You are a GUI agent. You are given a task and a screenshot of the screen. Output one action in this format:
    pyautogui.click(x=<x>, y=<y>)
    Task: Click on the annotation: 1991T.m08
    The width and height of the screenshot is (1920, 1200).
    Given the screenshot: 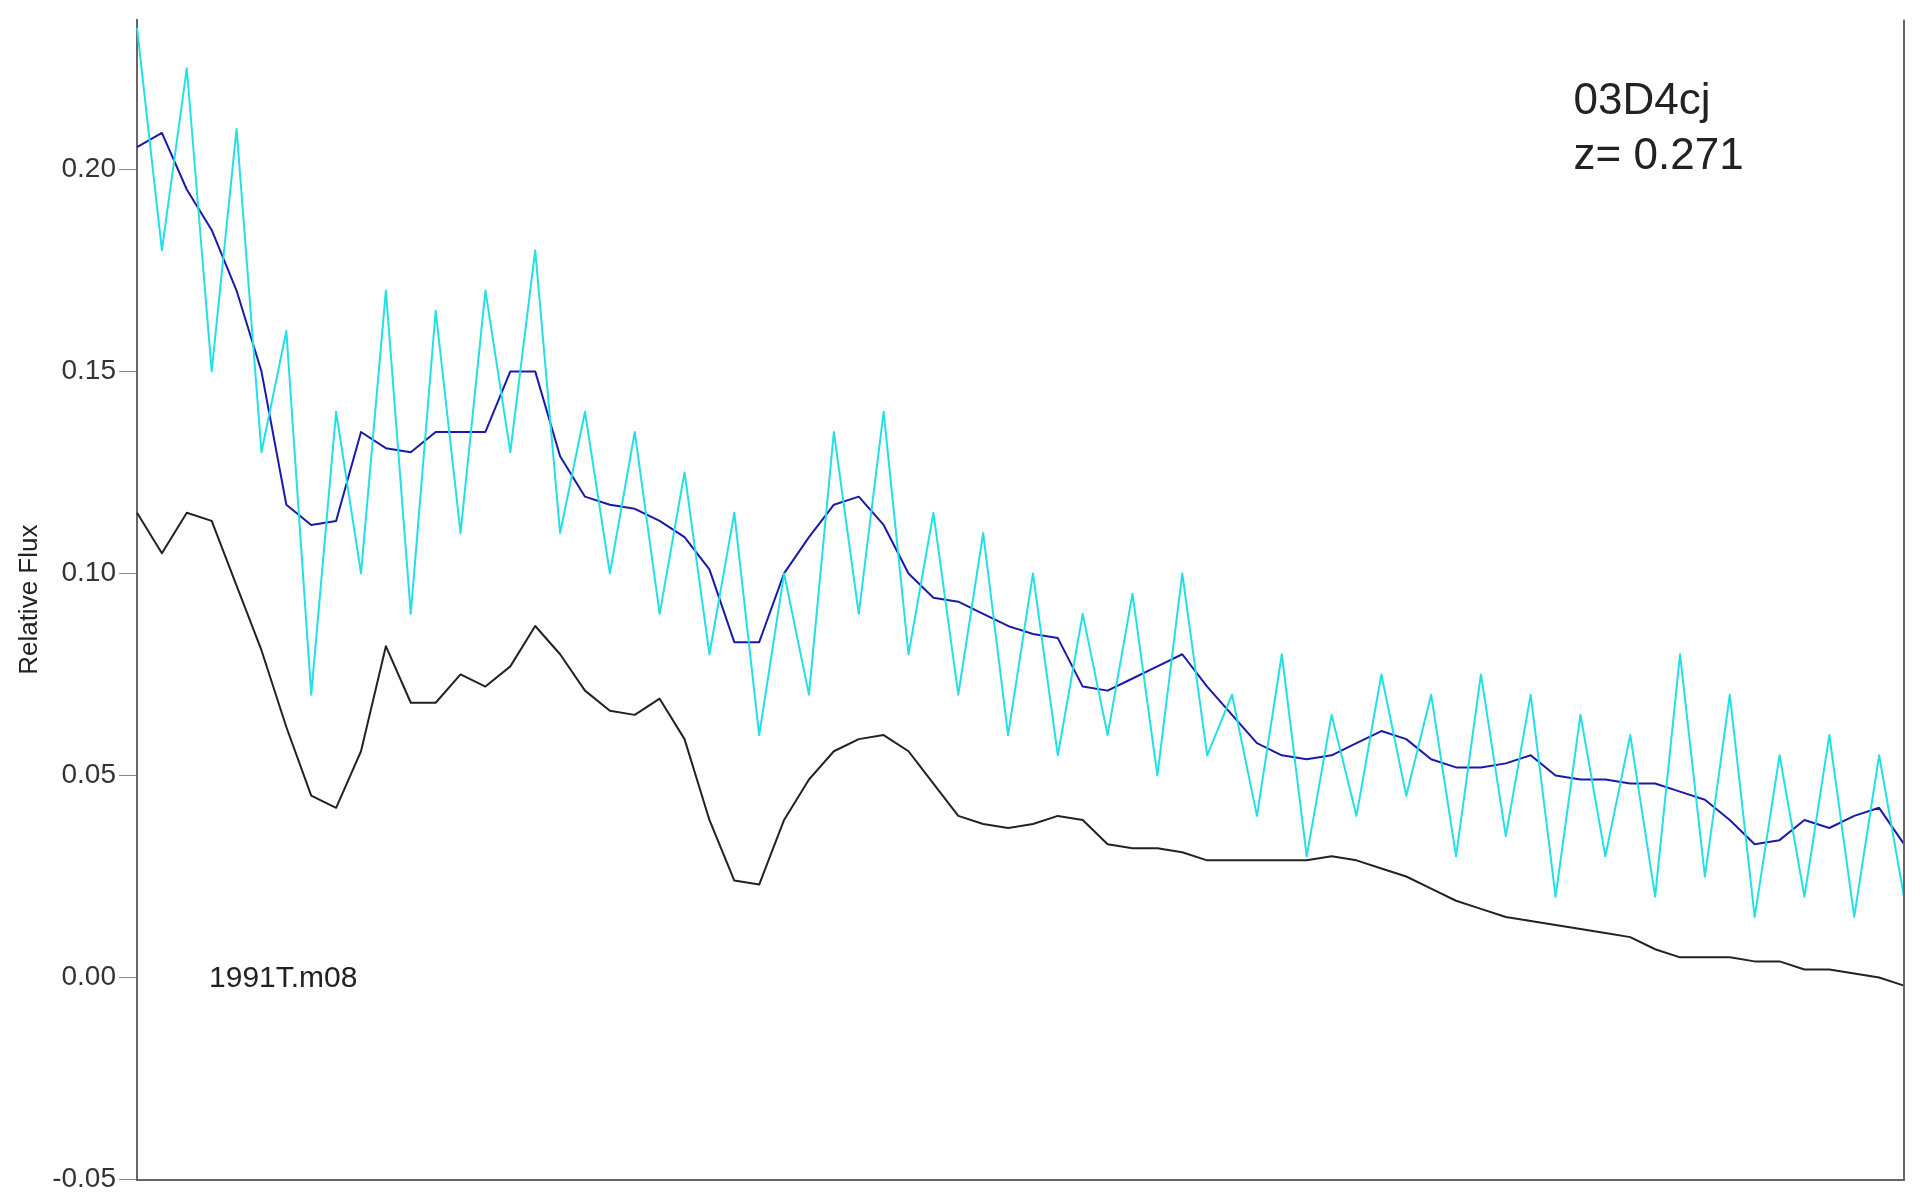 What is the action you would take?
    pyautogui.click(x=283, y=976)
    